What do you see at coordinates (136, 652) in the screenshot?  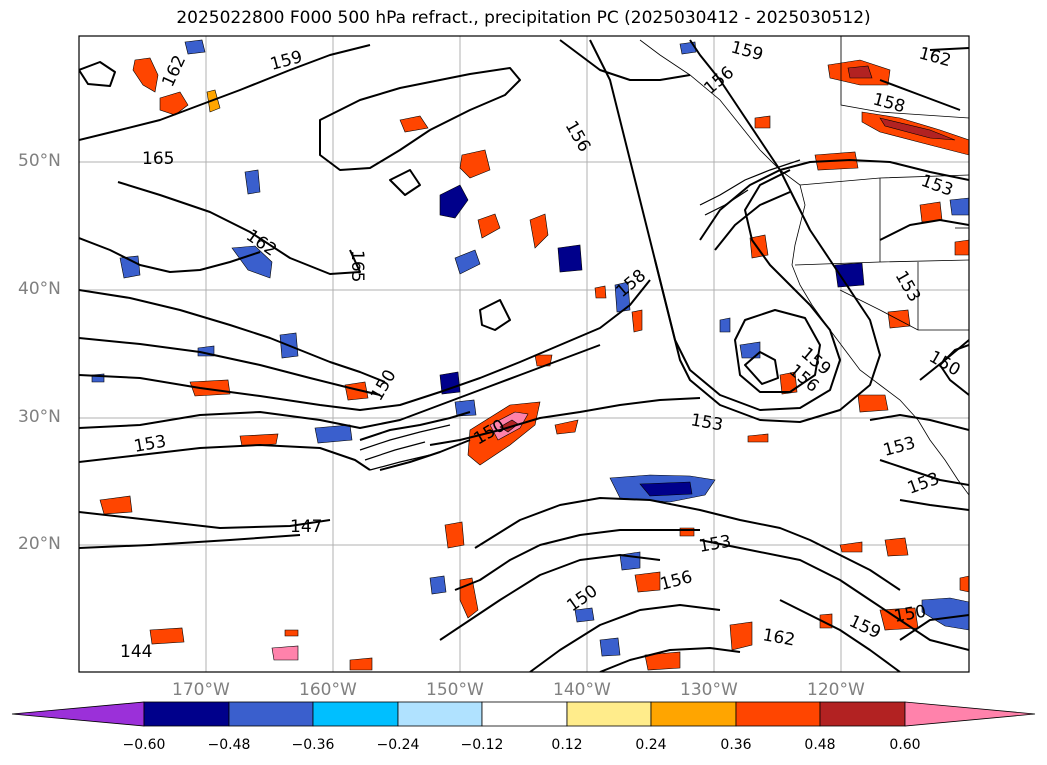 I see `contour-label: 144` at bounding box center [136, 652].